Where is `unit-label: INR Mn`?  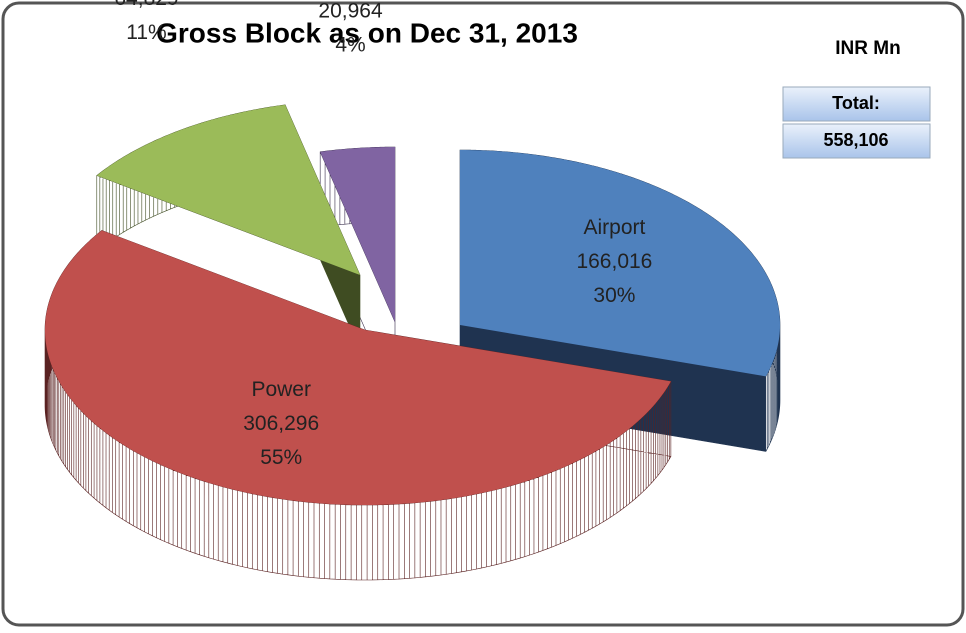 unit-label: INR Mn is located at coordinates (867, 48).